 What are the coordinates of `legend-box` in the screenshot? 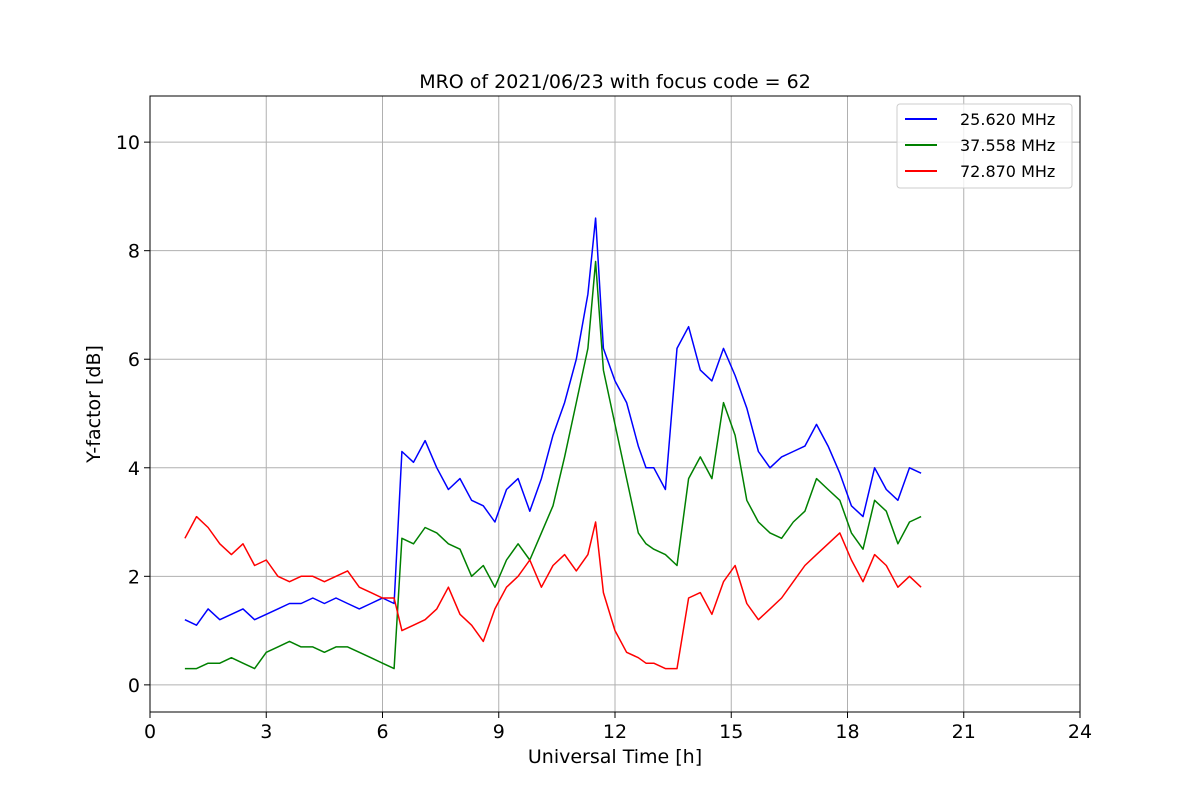 It's located at (984, 146).